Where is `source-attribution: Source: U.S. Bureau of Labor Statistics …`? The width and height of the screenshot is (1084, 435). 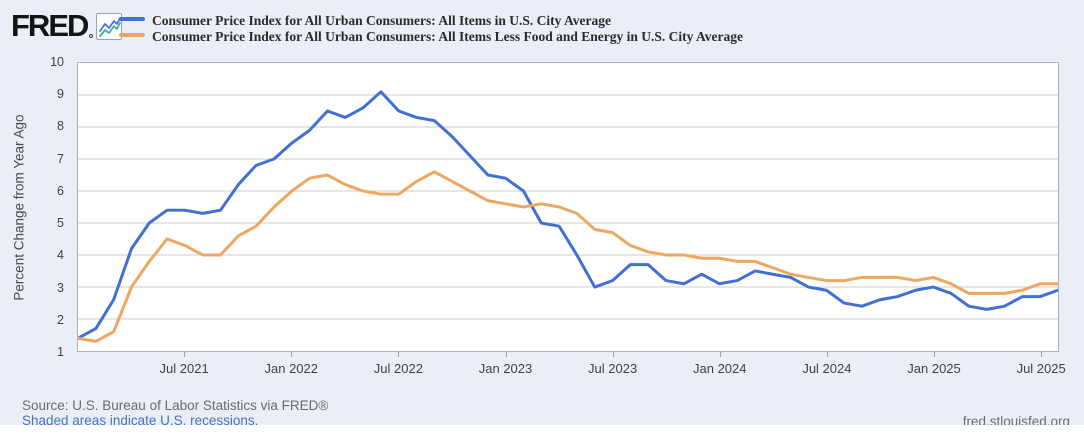
source-attribution: Source: U.S. Bureau of Labor Statistics … is located at coordinates (175, 405).